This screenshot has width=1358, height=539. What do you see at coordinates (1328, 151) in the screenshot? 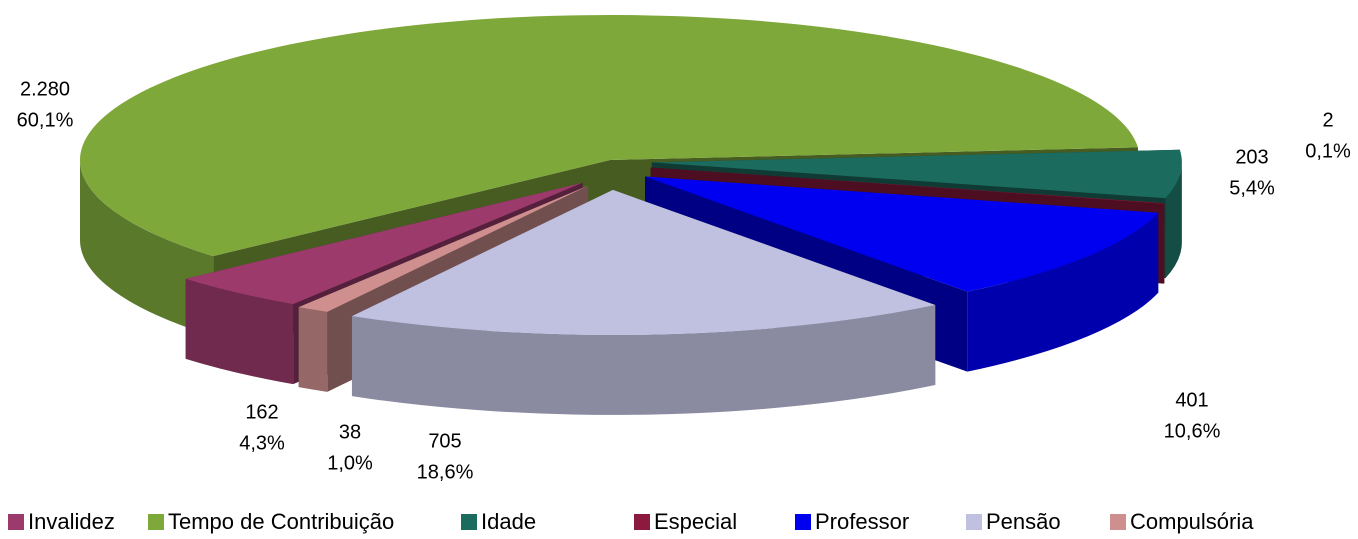
I see `percent-label: 0,1%` at bounding box center [1328, 151].